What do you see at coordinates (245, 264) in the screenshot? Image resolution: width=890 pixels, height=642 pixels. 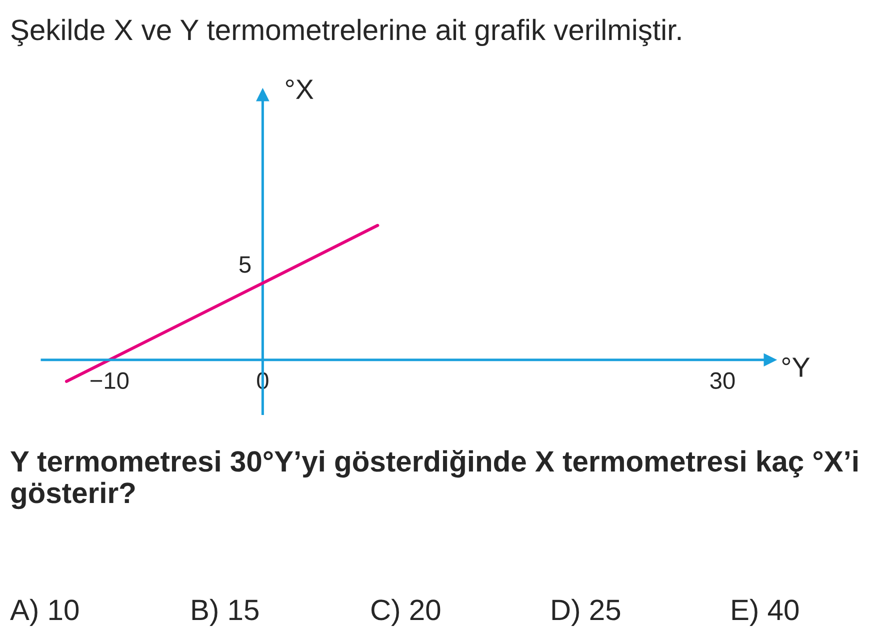 I see `annotation: 5` at bounding box center [245, 264].